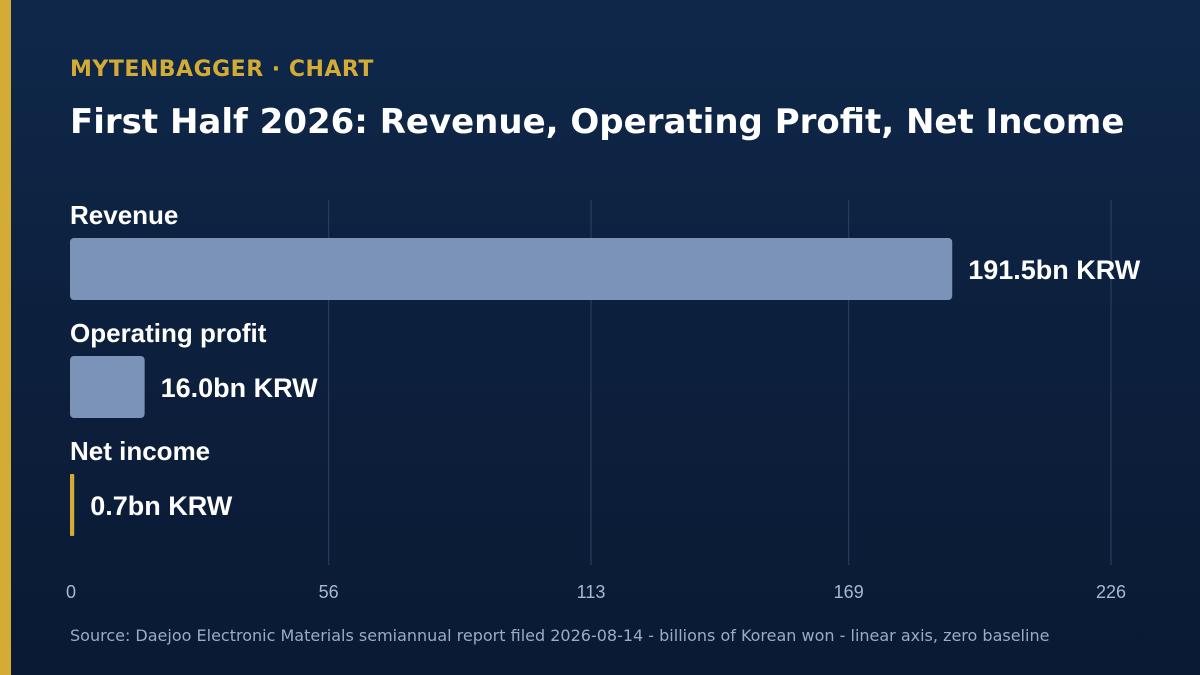 The image size is (1200, 675). What do you see at coordinates (849, 592) in the screenshot?
I see `x-tick-label: 169` at bounding box center [849, 592].